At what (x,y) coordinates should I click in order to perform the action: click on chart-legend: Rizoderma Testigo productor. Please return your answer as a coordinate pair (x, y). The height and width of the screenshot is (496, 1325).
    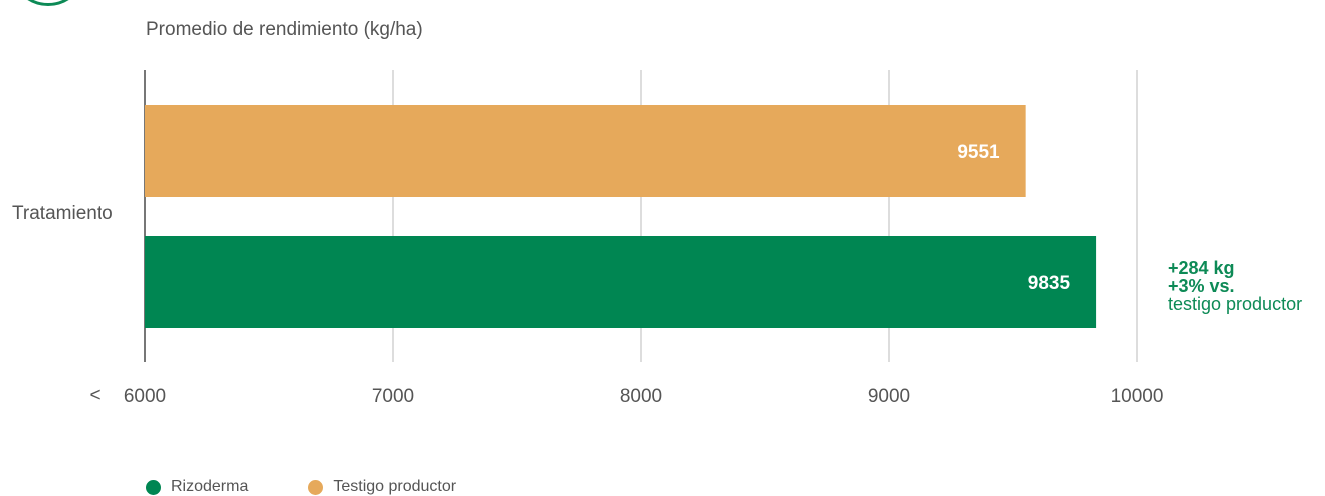
    Looking at the image, I should click on (331, 487).